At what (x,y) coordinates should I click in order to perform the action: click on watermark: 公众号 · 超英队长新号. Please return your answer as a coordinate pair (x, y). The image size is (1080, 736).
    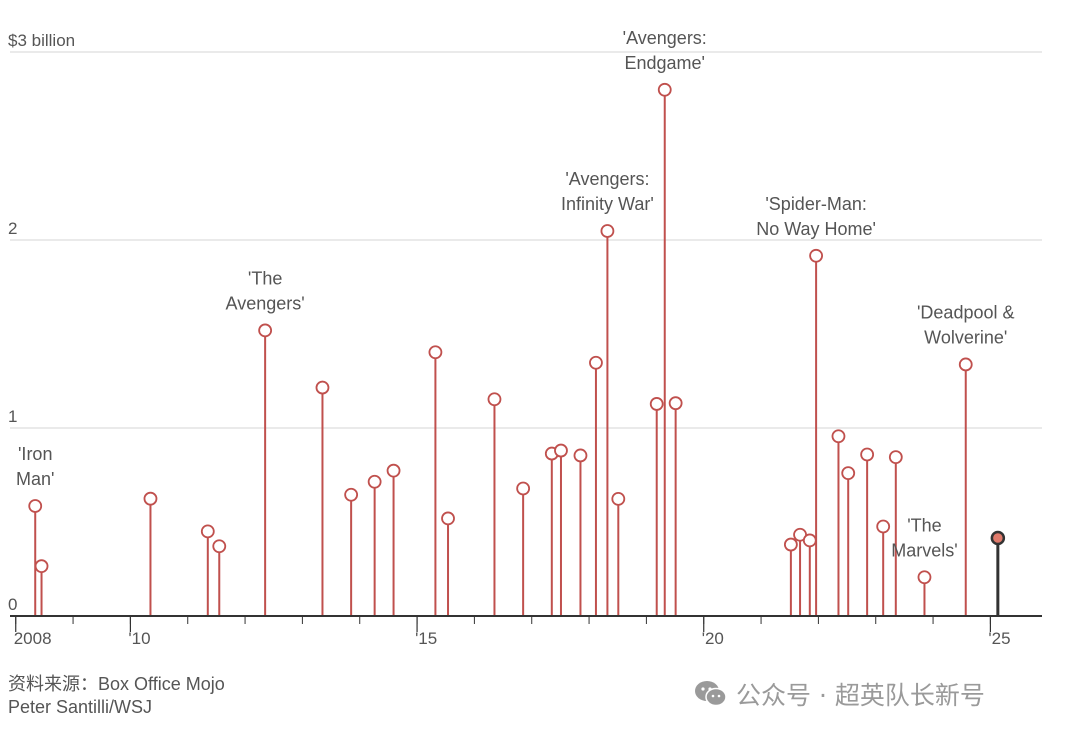
    Looking at the image, I should click on (839, 694).